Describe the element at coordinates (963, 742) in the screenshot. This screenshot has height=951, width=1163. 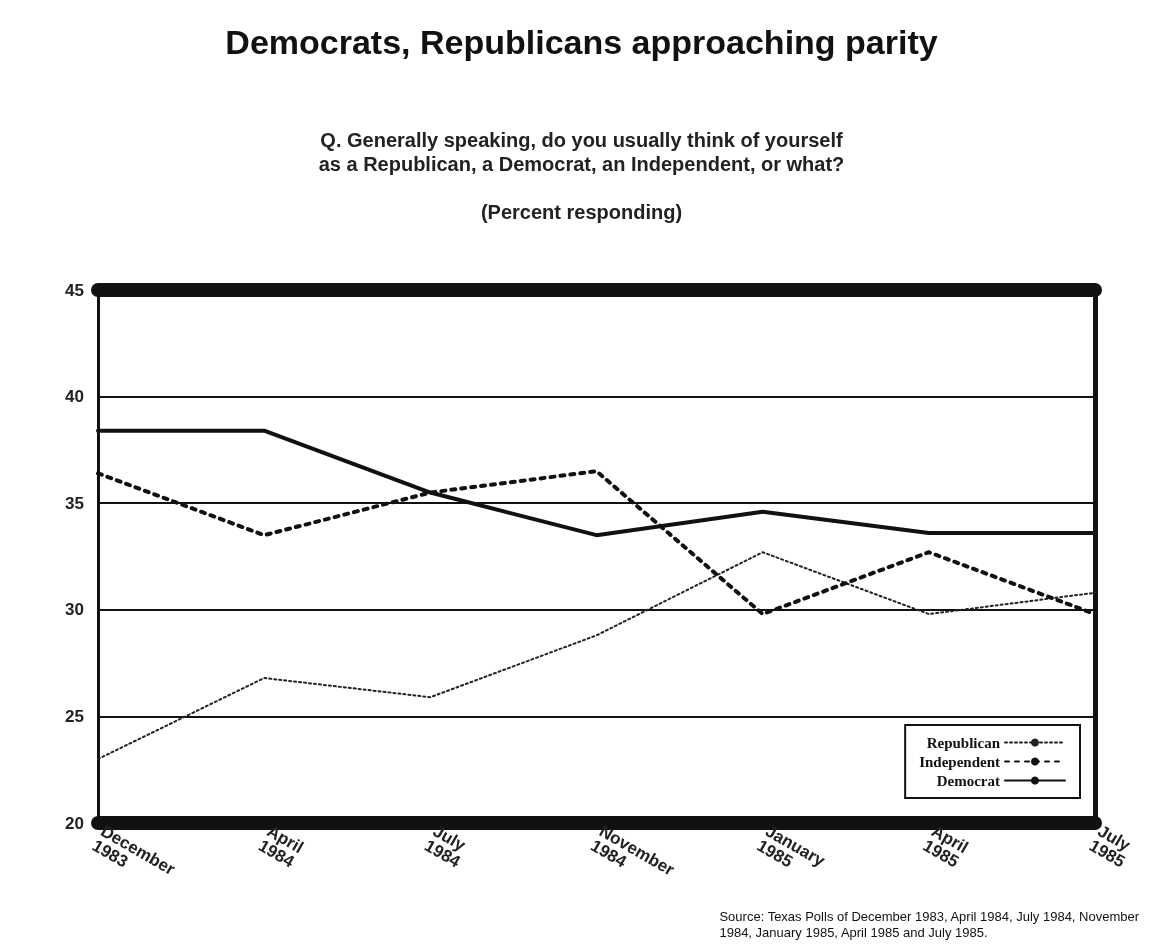
I see `legend-label: Republican` at that location.